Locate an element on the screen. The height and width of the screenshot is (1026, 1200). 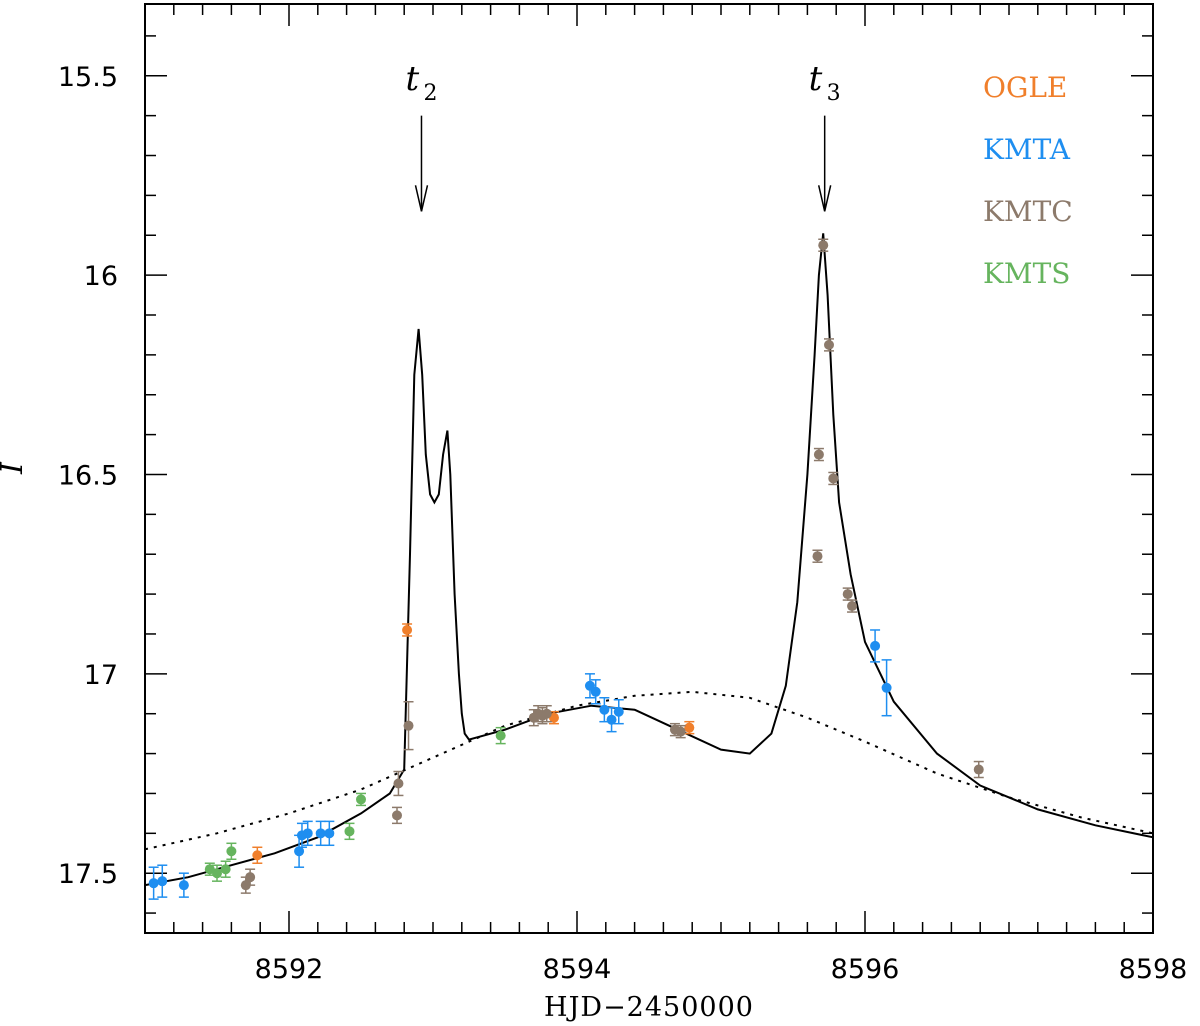
annotation-label-t3: t is located at coordinates (816, 79).